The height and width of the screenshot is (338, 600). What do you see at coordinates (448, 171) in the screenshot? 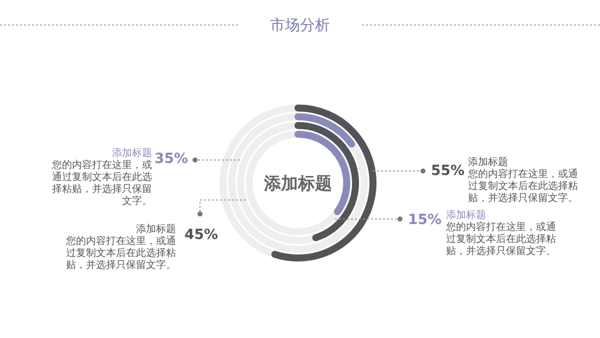
I see `data-label: 55%` at bounding box center [448, 171].